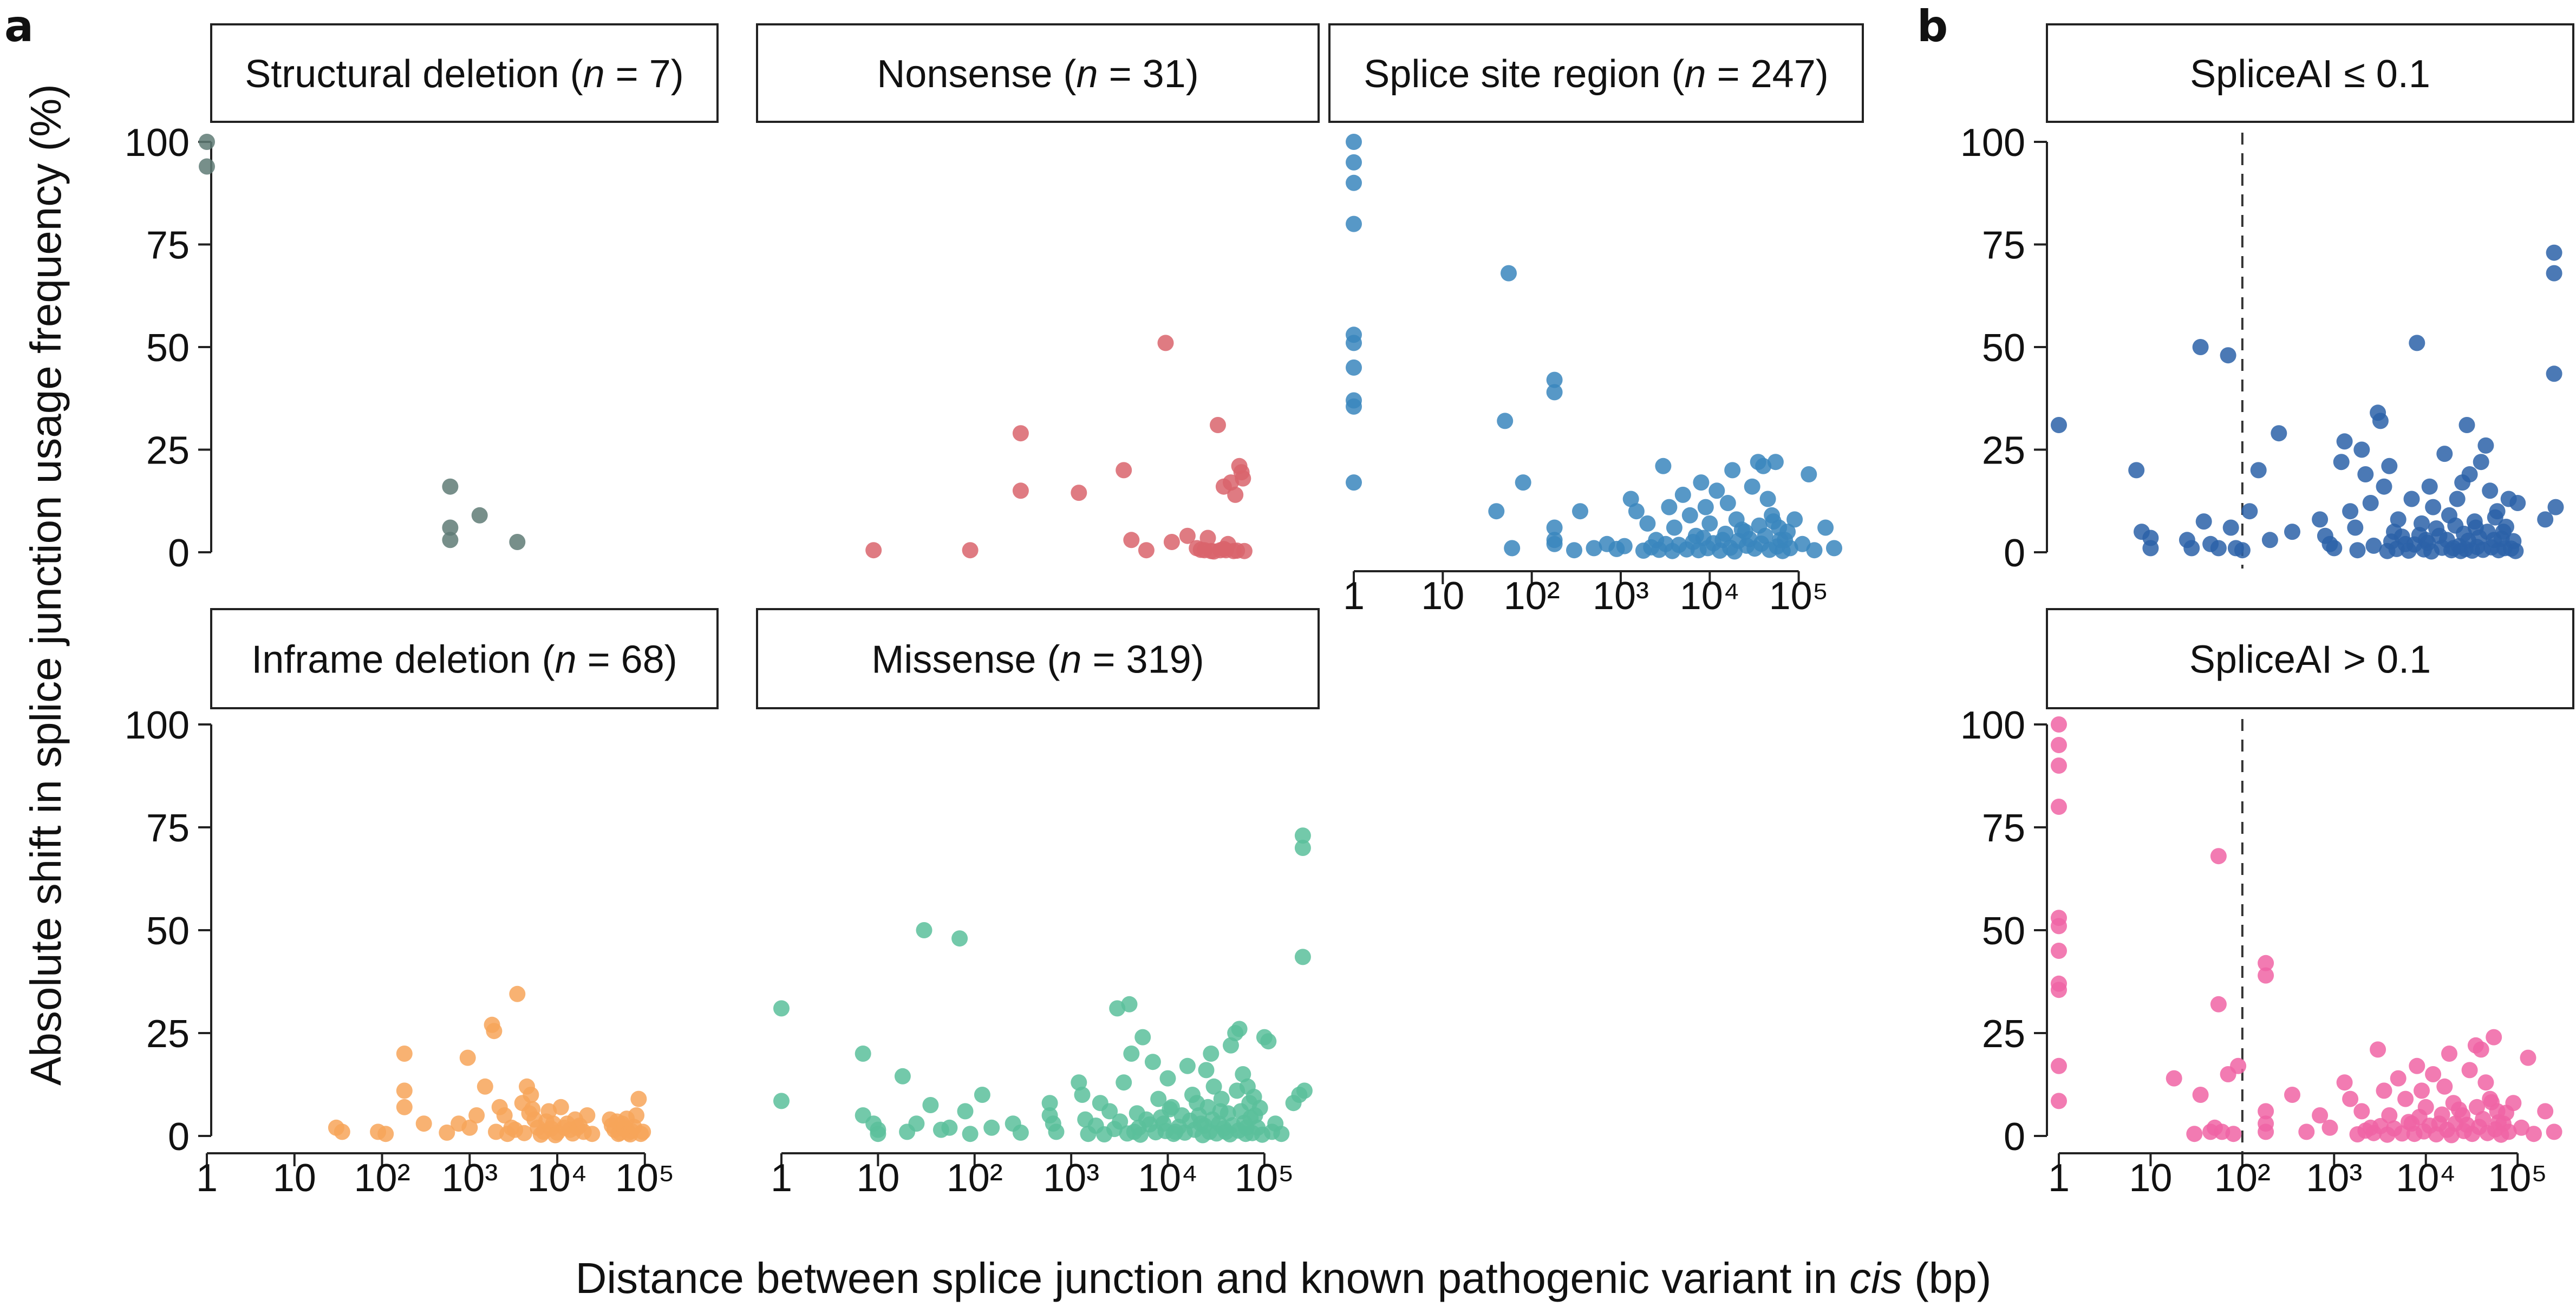  What do you see at coordinates (294, 1178) in the screenshot?
I see `x-tick-label: 10` at bounding box center [294, 1178].